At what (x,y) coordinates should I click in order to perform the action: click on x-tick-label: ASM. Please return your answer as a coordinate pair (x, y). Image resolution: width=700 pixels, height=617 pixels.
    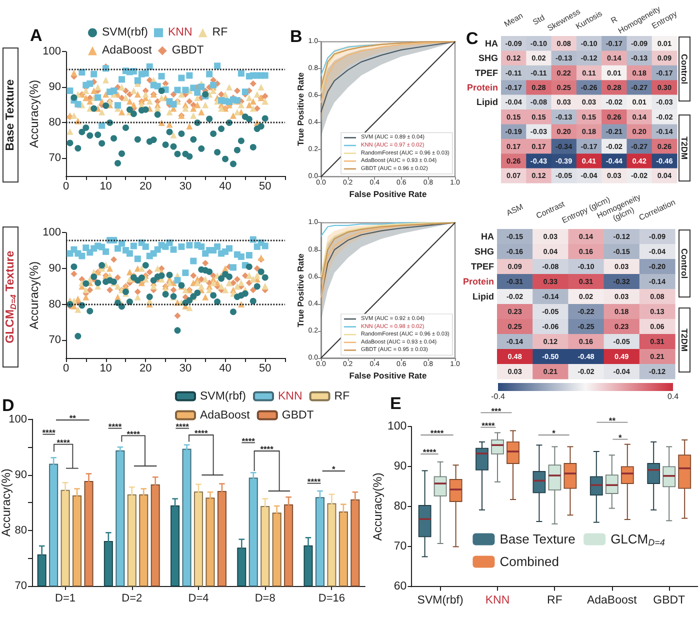
    Looking at the image, I should click on (515, 210).